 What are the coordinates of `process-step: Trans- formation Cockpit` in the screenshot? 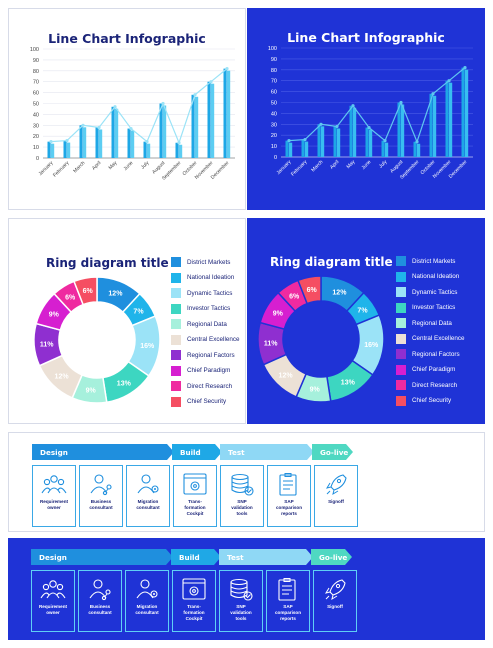 It's located at (195, 496).